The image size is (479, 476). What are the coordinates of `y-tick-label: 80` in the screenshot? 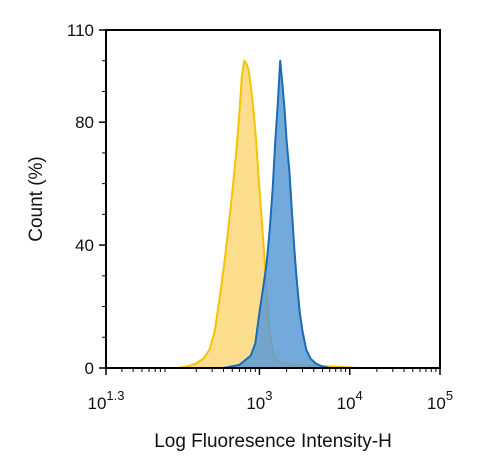 It's located at (84, 122).